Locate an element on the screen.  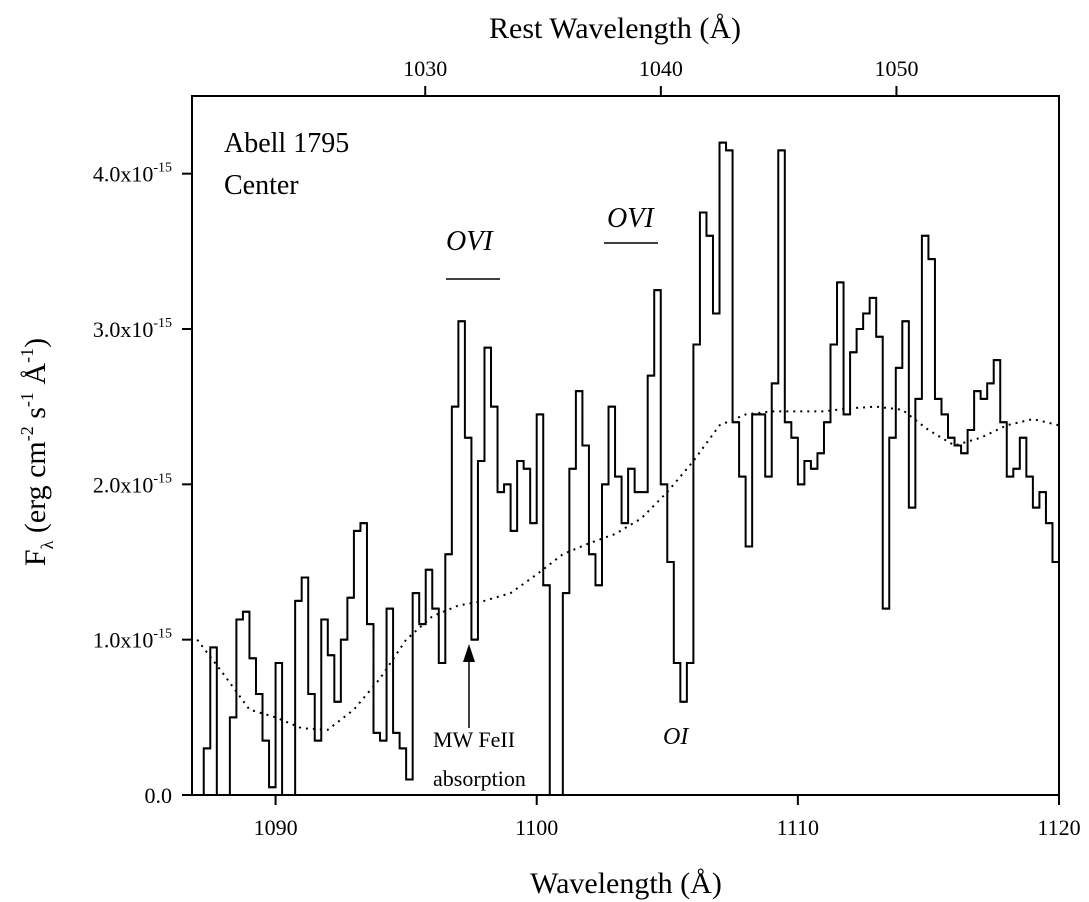
x2-axis-title: Rest Wavelength (Å) is located at coordinates (615, 28).